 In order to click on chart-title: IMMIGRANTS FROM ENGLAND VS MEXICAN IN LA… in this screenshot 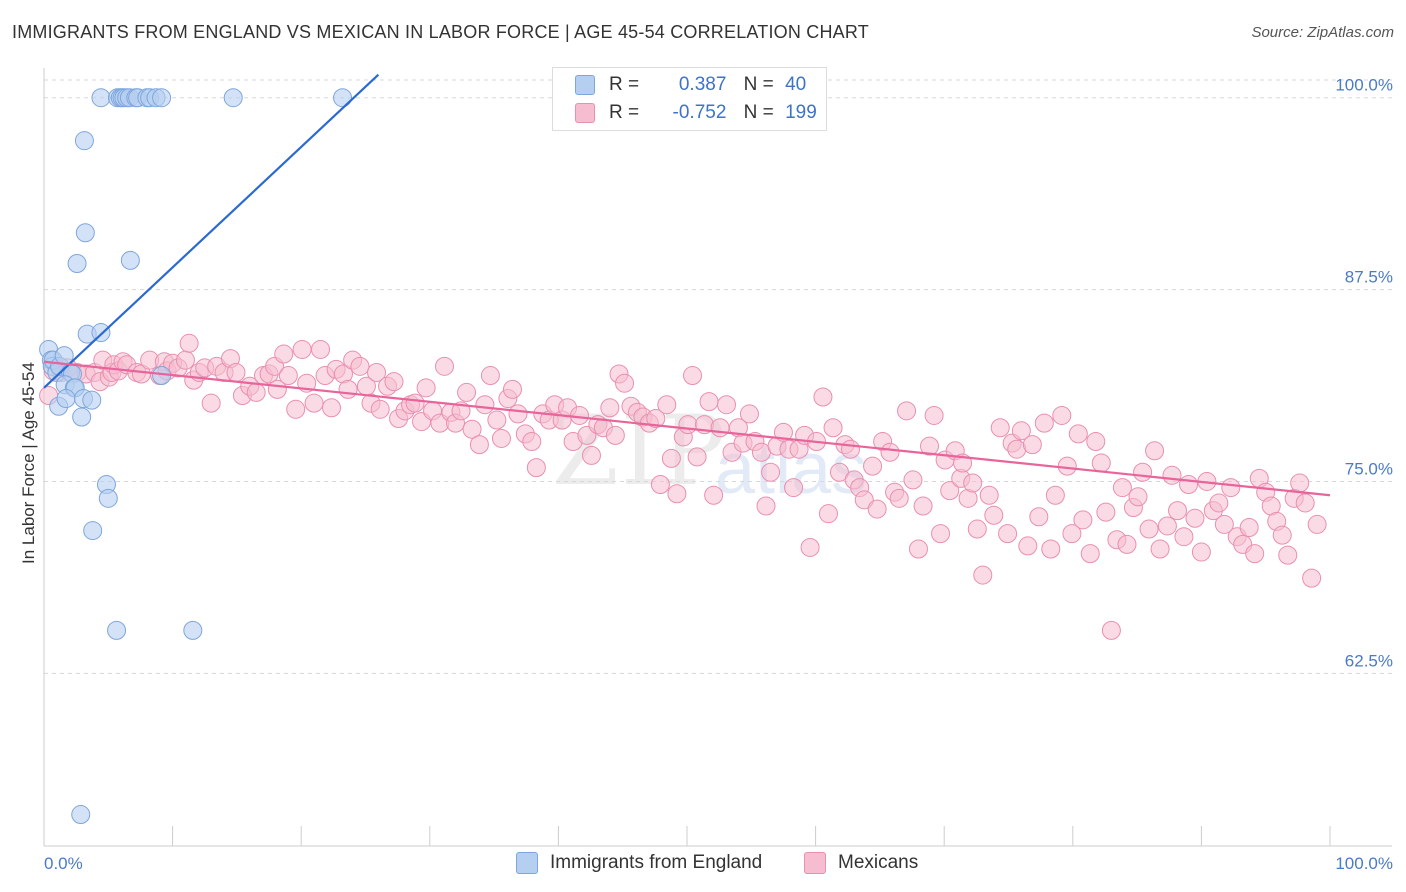, I will do `click(440, 32)`.